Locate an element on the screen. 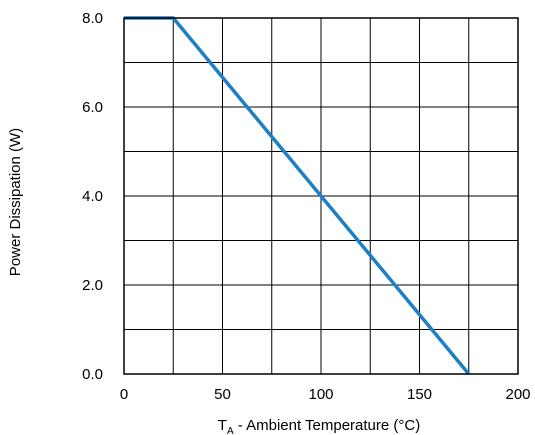 This screenshot has height=435, width=535. x-axis-label-subscript: A is located at coordinates (230, 430).